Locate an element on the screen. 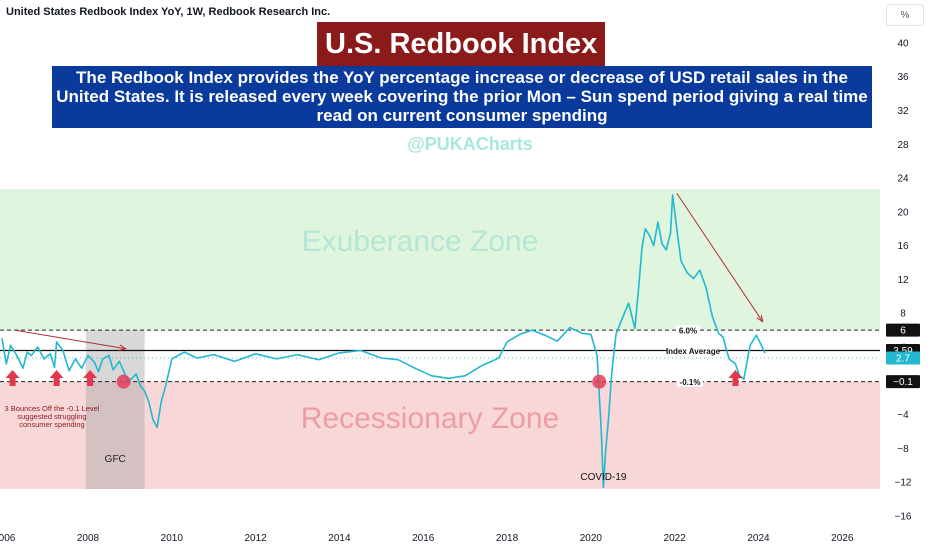 The height and width of the screenshot is (550, 932). x-tick-label: 2006 is located at coordinates (8, 538).